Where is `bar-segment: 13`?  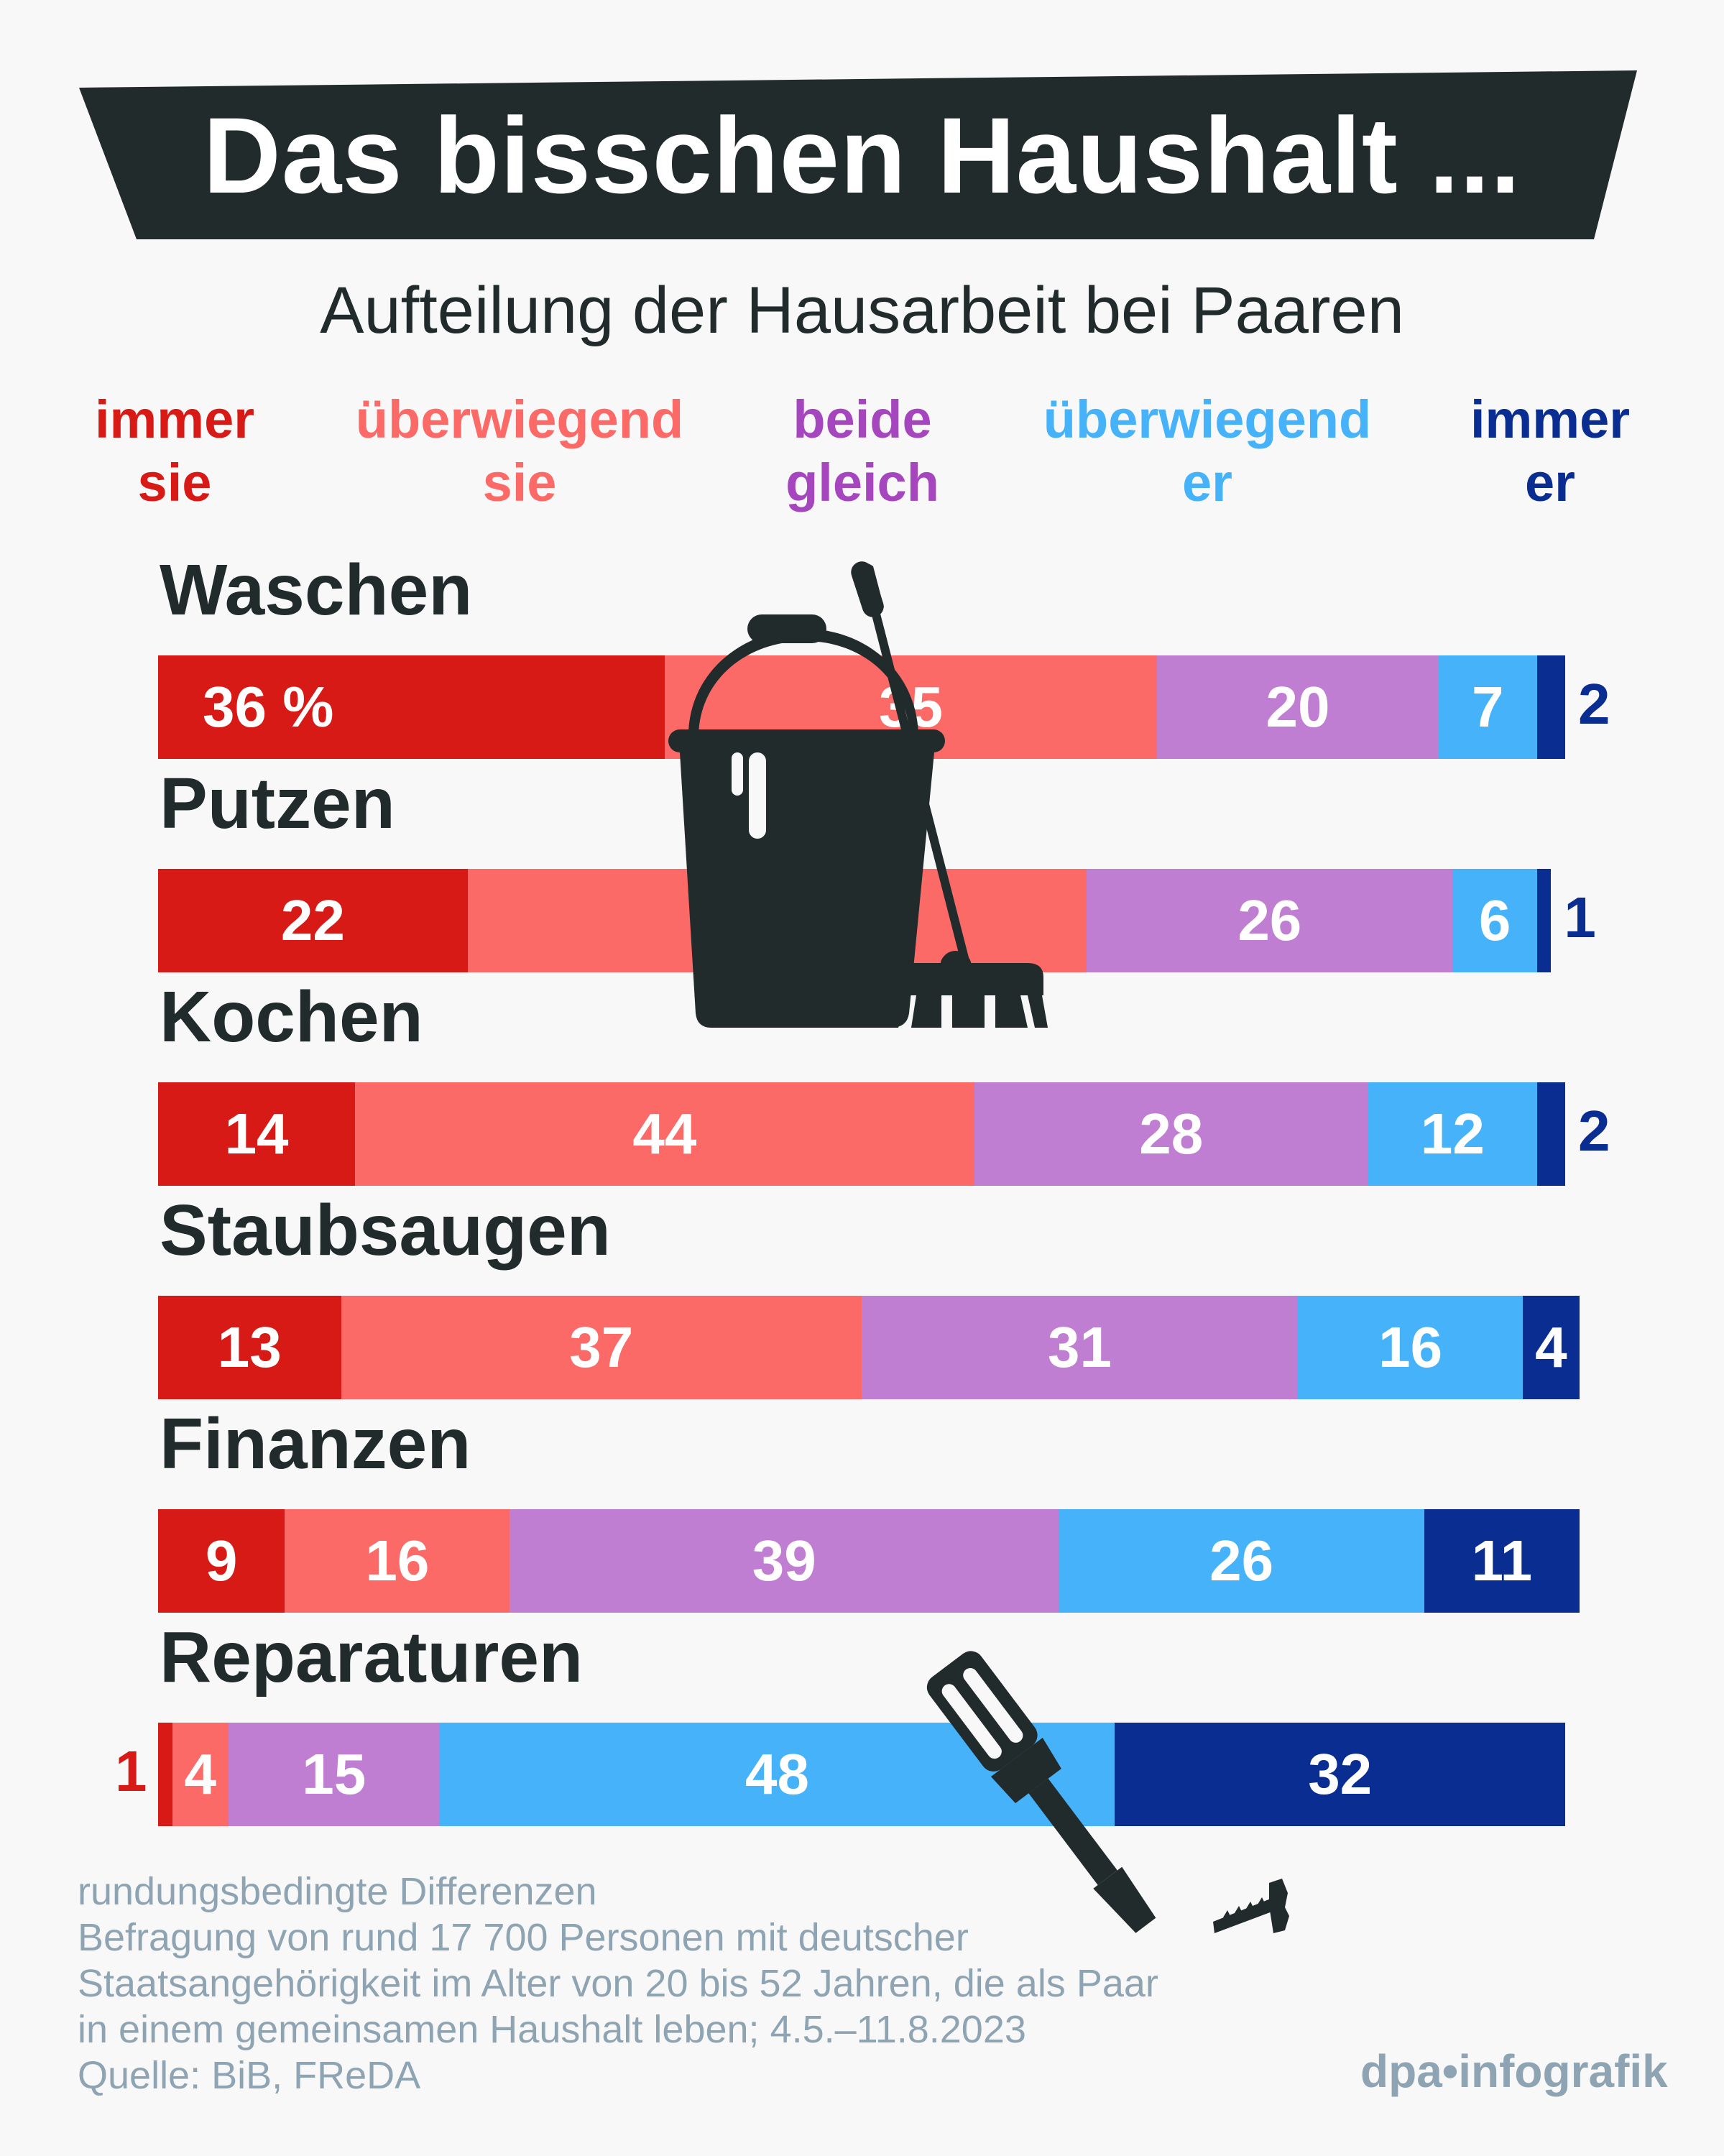
bar-segment: 13 is located at coordinates (249, 1347).